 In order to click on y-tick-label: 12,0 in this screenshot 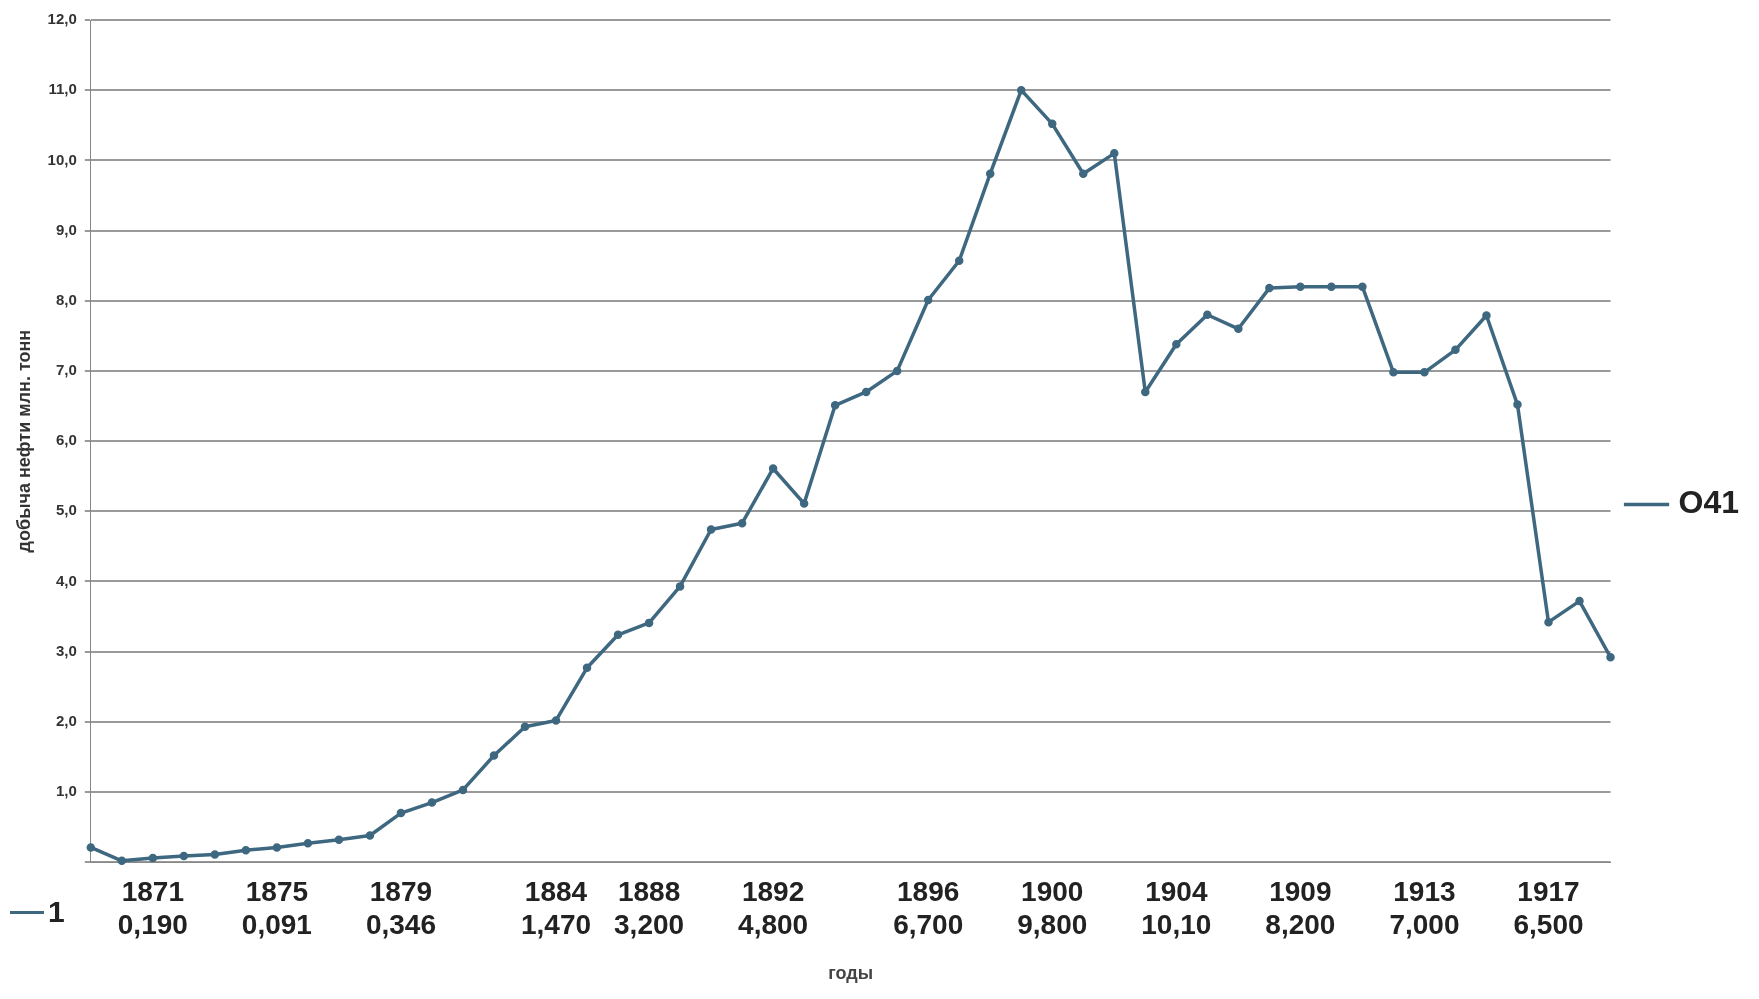, I will do `click(62, 19)`.